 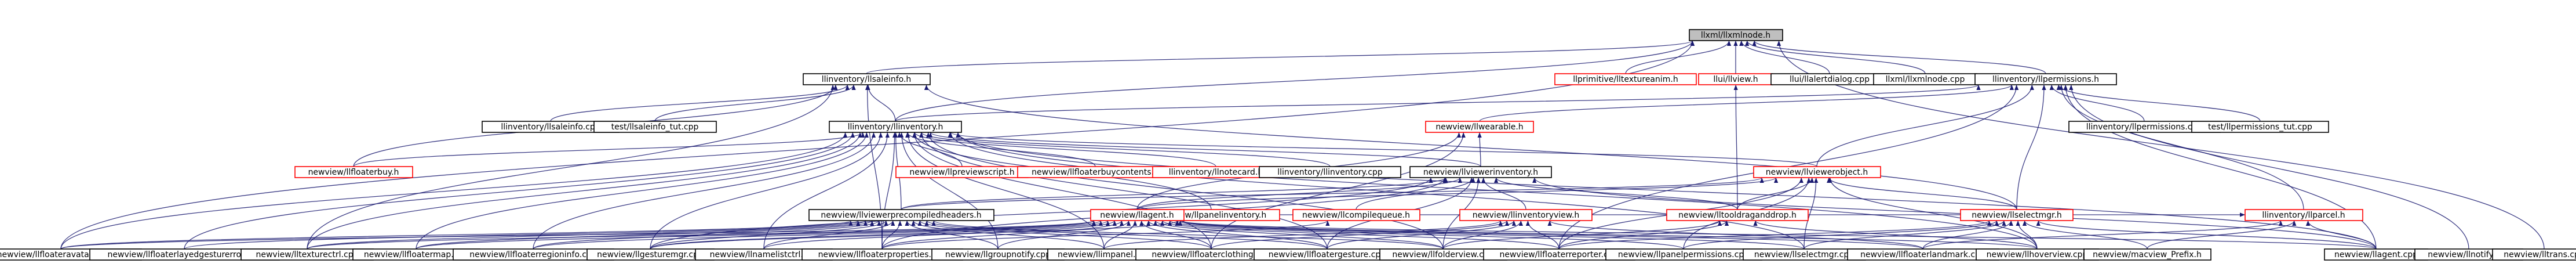 I want to click on node-label: newview/llfloaterclothing.cpp, so click(x=1211, y=254).